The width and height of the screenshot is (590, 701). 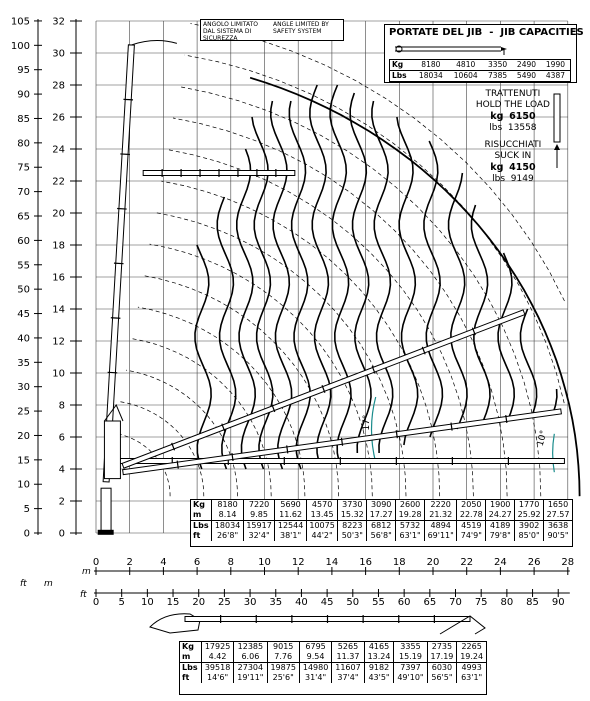 I want to click on left-axis-ft-label: 100, so click(x=20, y=46).